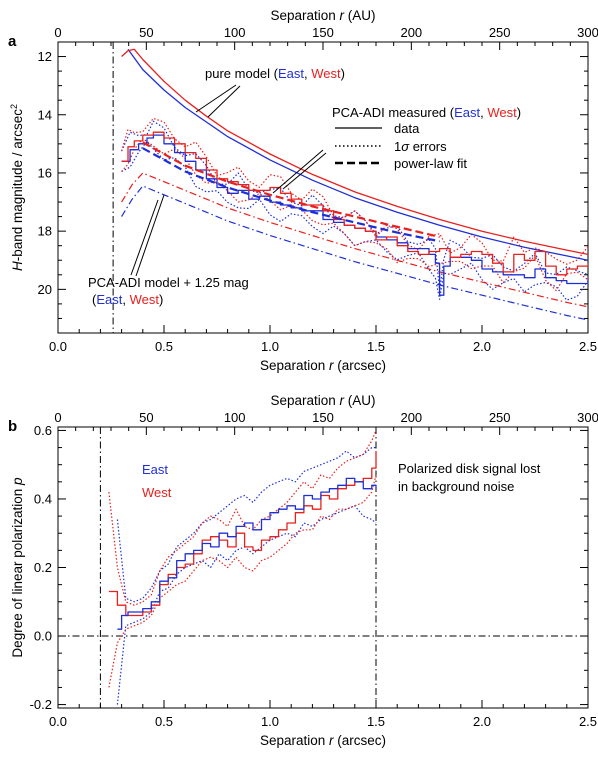 Image resolution: width=598 pixels, height=766 pixels. I want to click on series-measured-west, so click(354, 203).